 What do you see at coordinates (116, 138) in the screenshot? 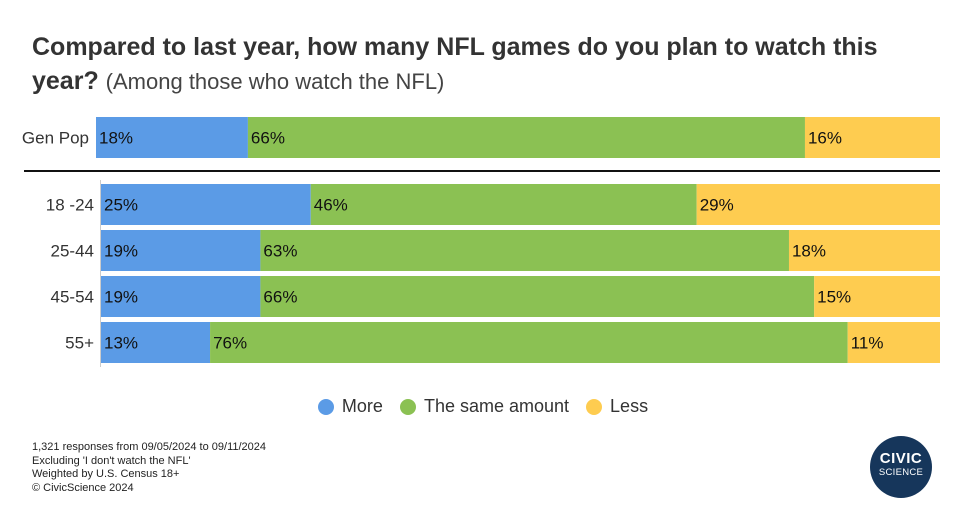
I see `data-label-gen-pop-series-0: 18%` at bounding box center [116, 138].